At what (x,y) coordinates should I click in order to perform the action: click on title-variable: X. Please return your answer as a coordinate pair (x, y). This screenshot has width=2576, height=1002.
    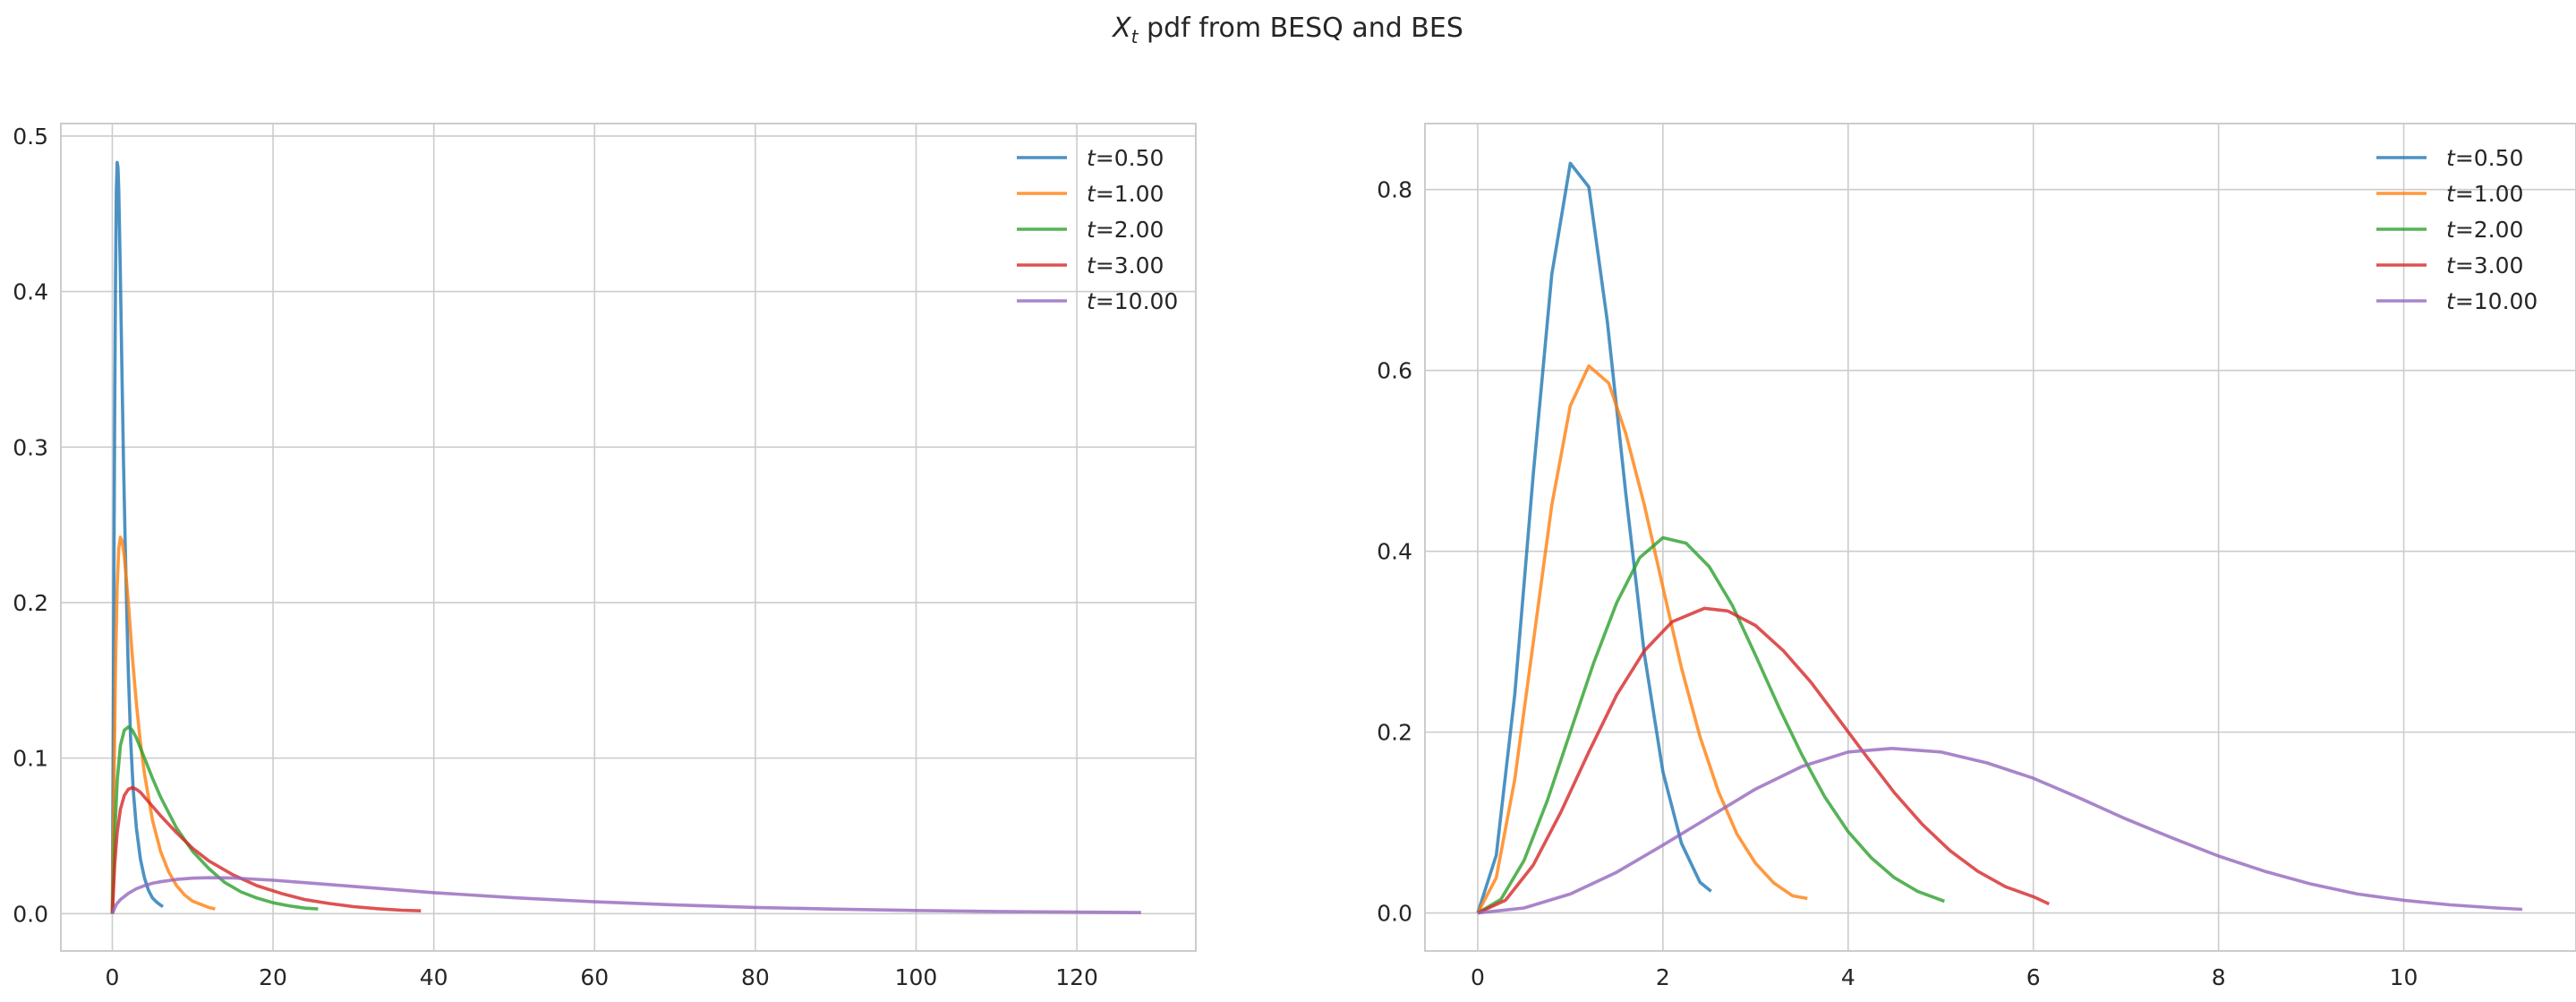
    Looking at the image, I should click on (1122, 29).